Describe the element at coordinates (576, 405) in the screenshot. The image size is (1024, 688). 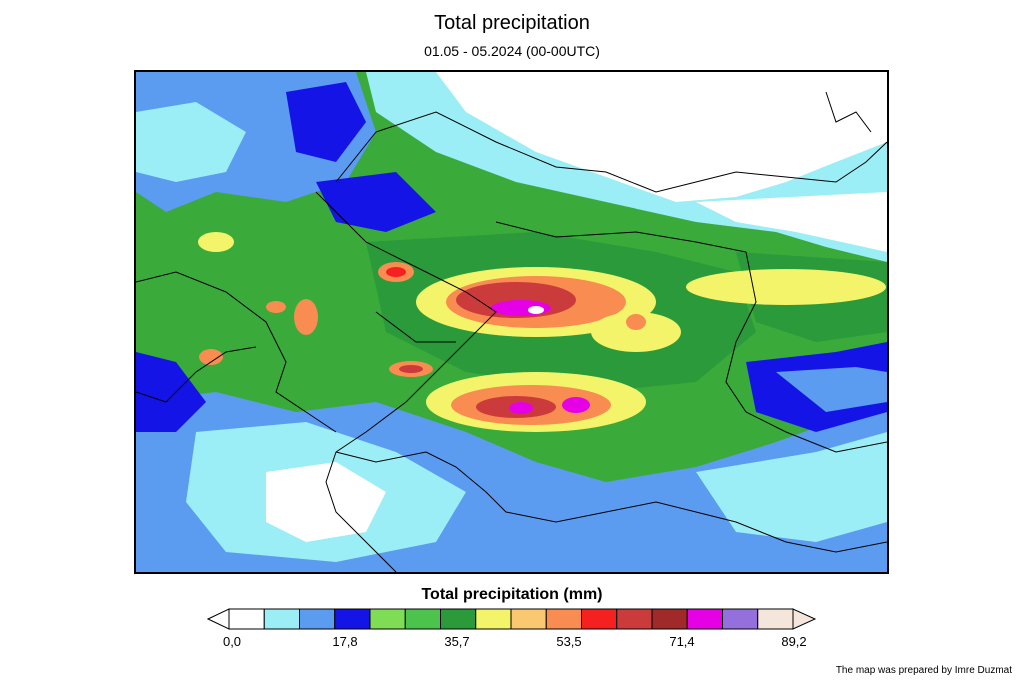
I see `south-core-magenta` at that location.